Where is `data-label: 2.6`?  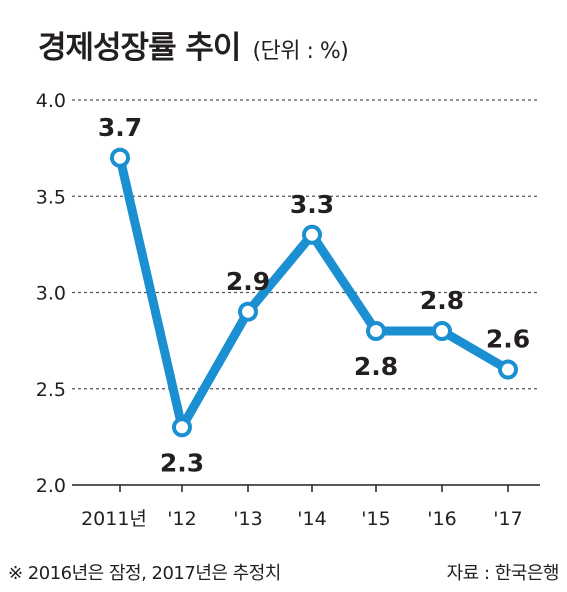 data-label: 2.6 is located at coordinates (508, 339).